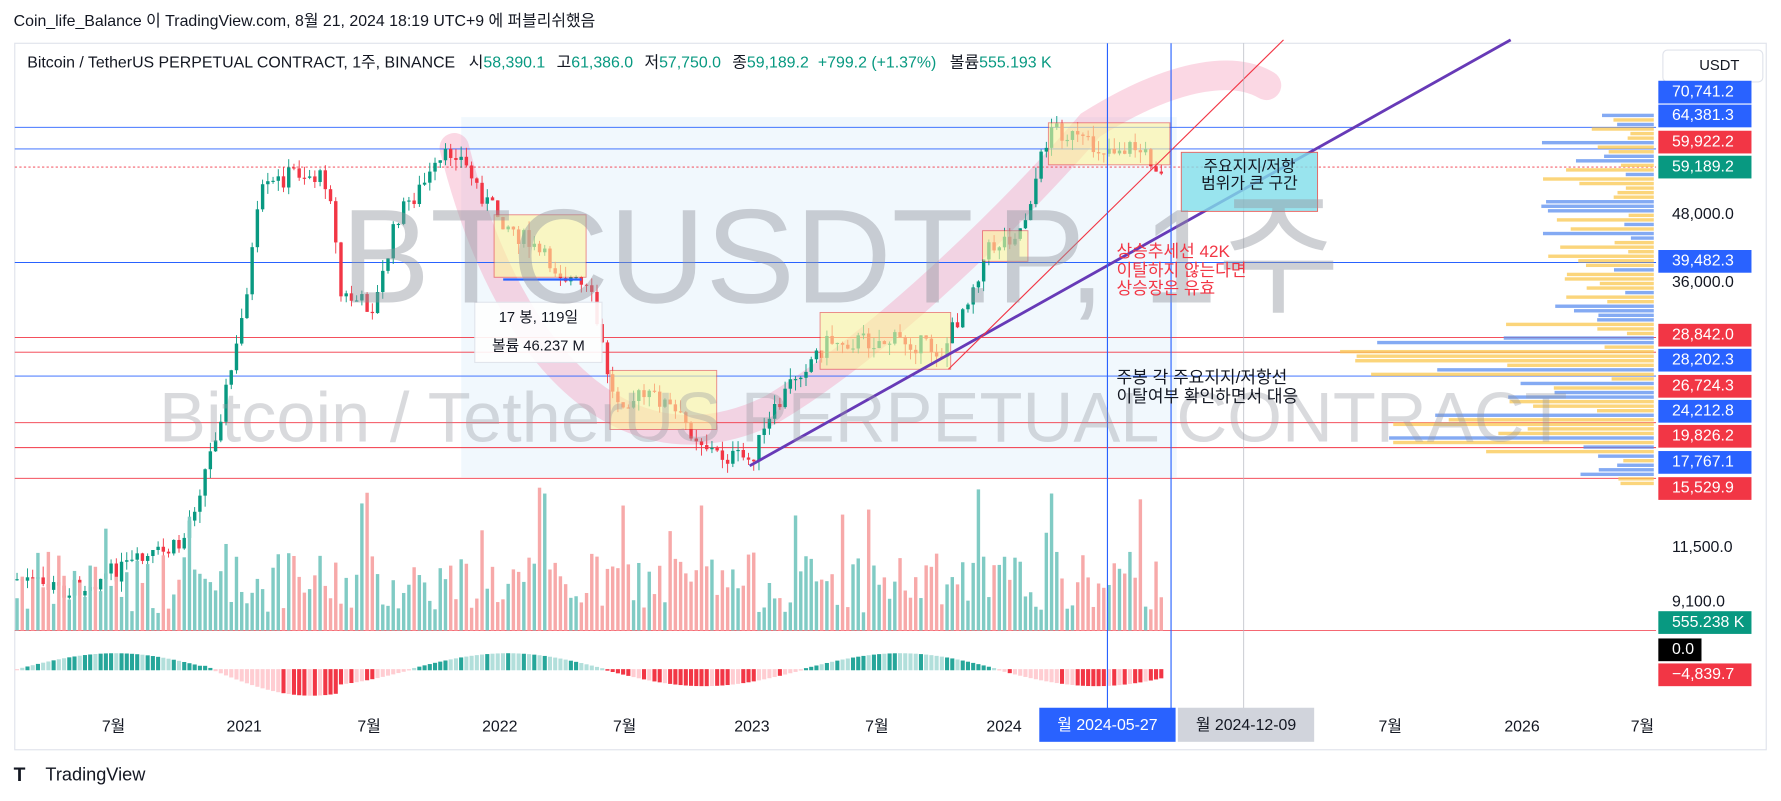 Image resolution: width=1781 pixels, height=801 pixels. What do you see at coordinates (514, 63) in the screenshot?
I see `ohlc-value: 58,390.1` at bounding box center [514, 63].